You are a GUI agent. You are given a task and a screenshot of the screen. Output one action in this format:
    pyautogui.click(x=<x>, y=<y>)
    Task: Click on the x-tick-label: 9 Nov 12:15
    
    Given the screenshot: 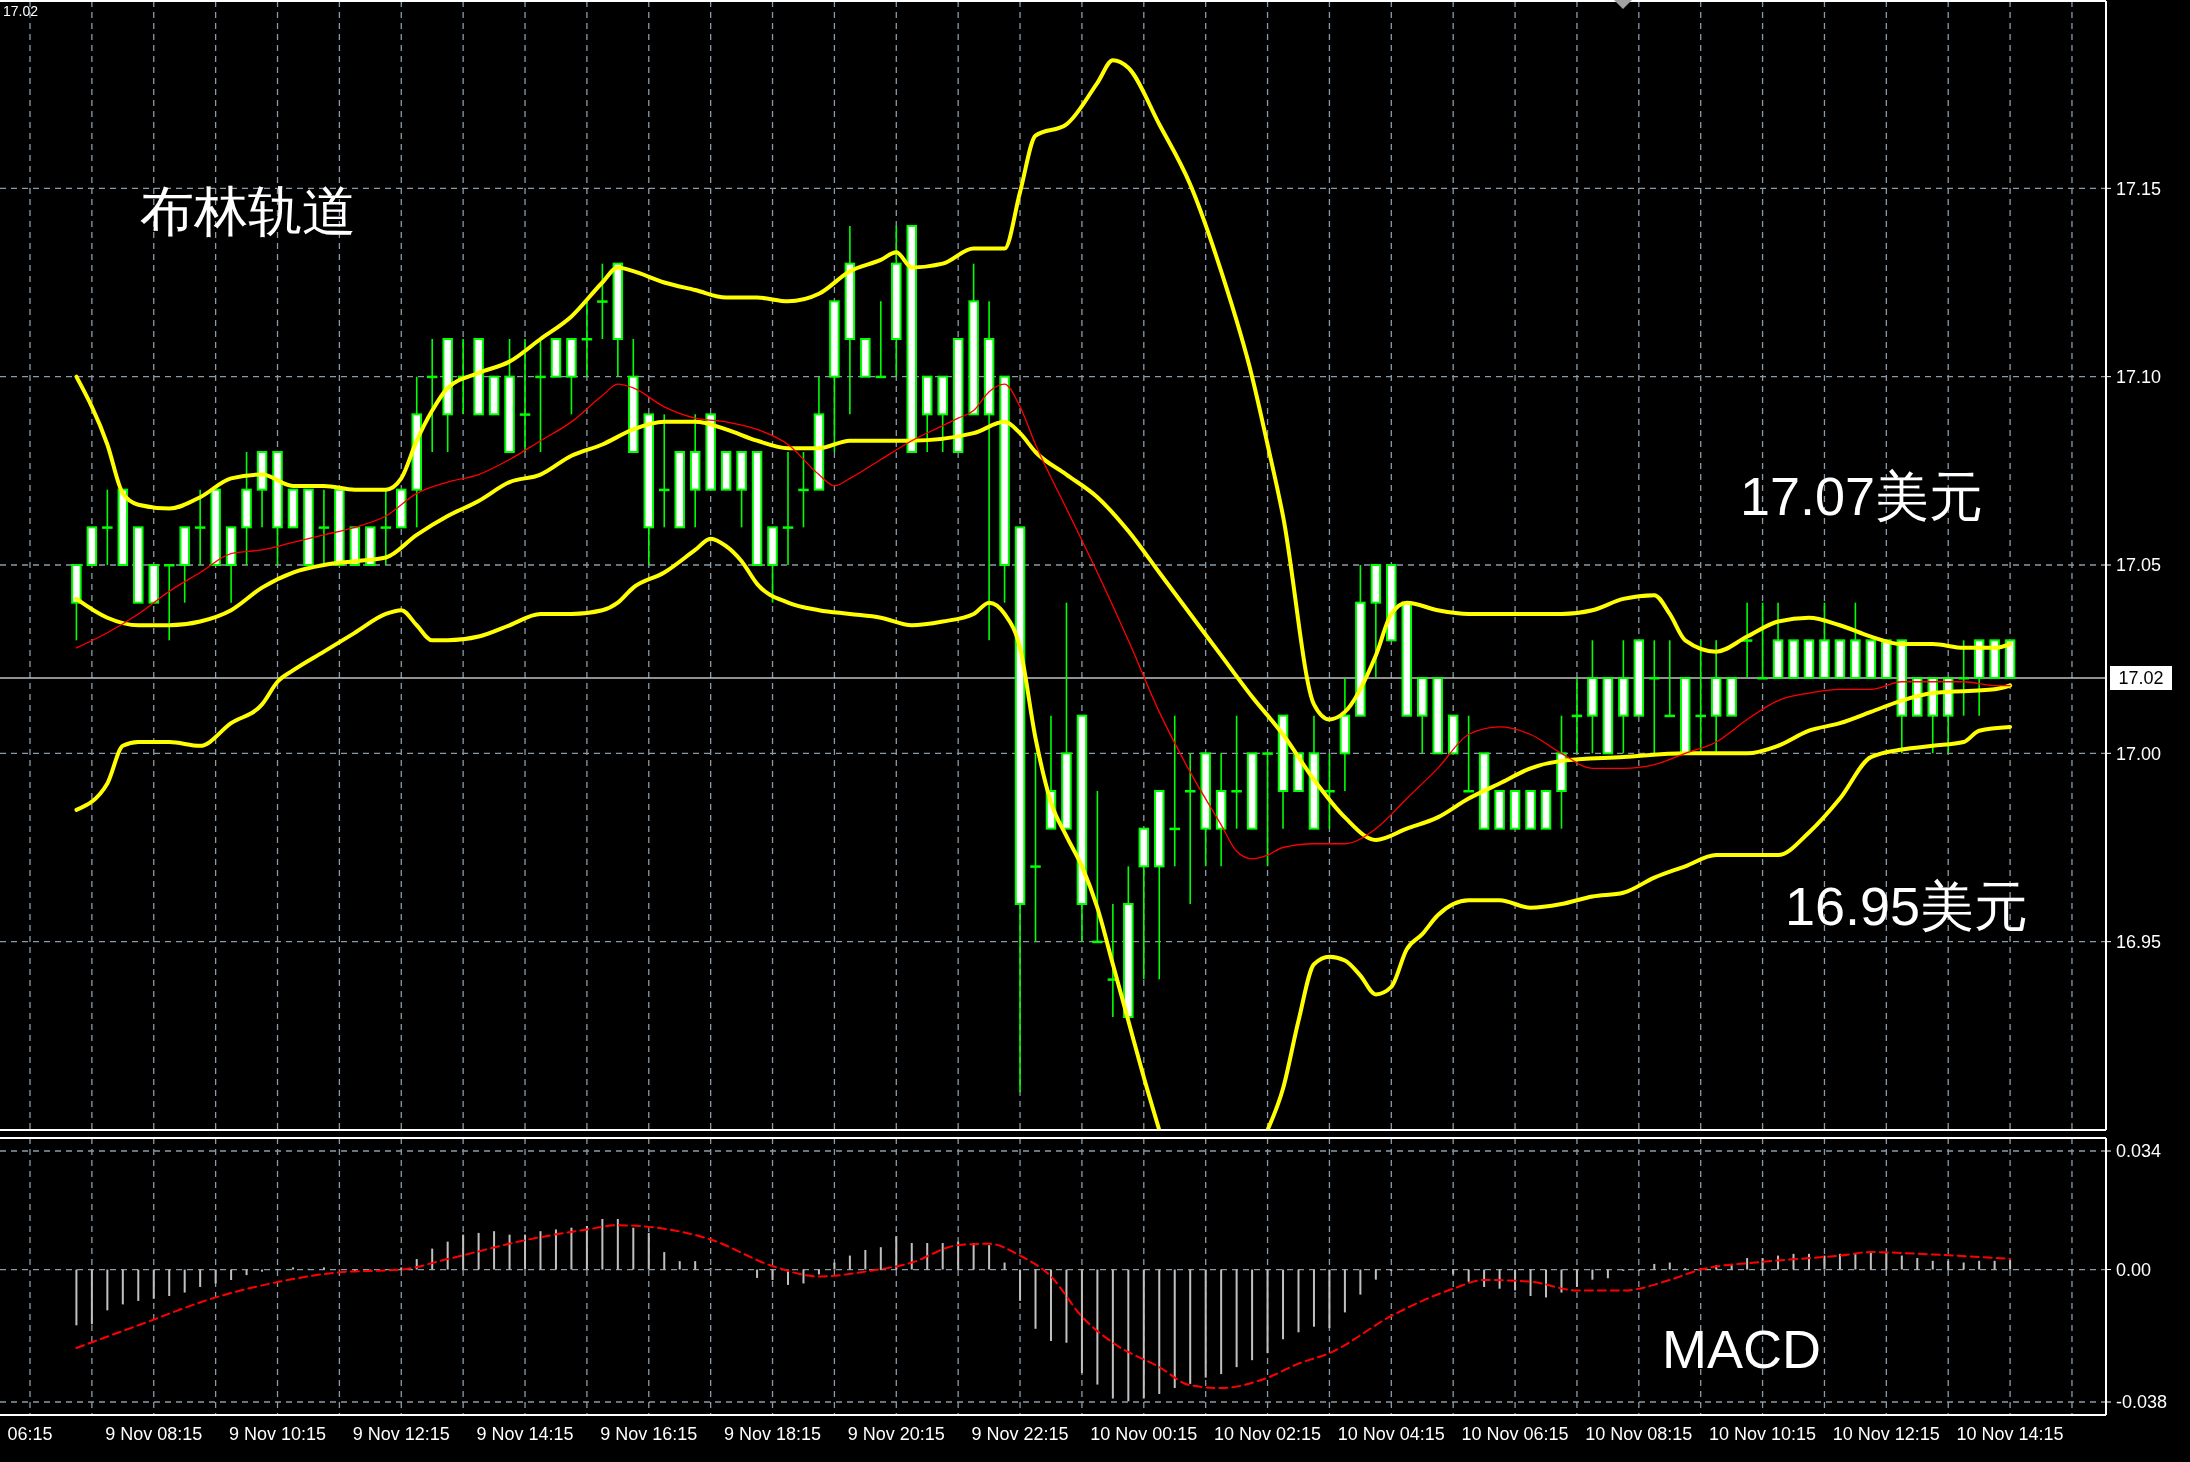 What is the action you would take?
    pyautogui.click(x=401, y=1434)
    